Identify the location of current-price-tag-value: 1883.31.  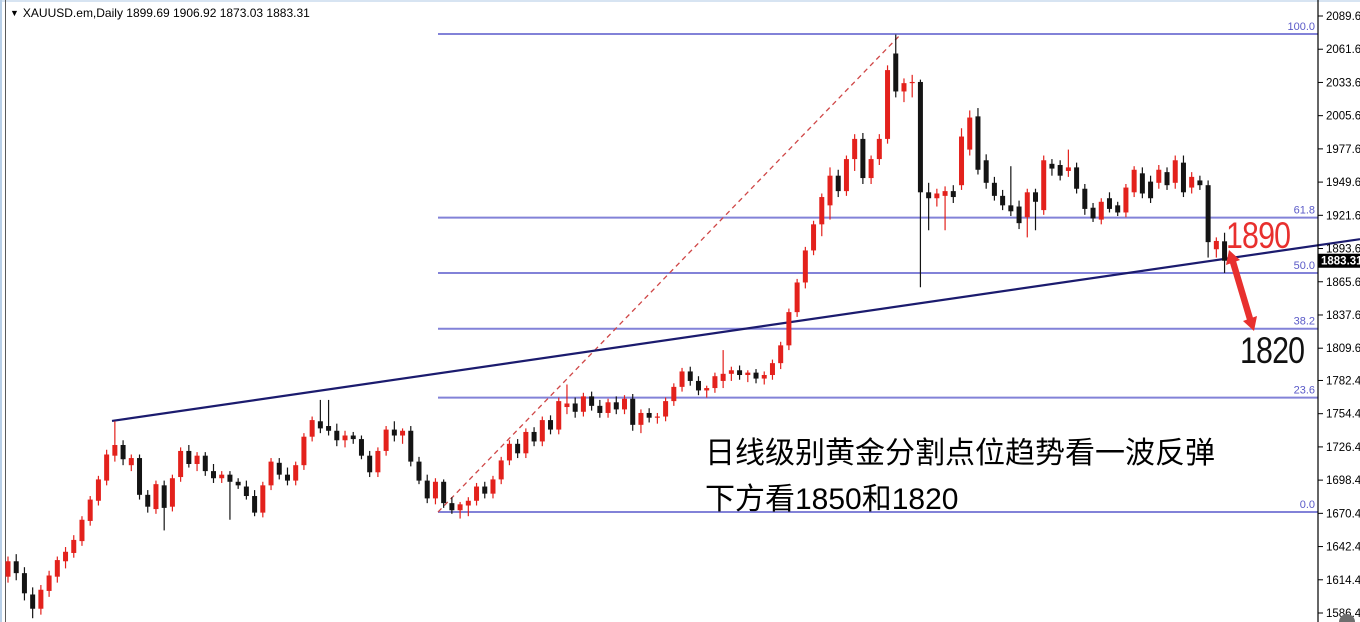
(1340, 262).